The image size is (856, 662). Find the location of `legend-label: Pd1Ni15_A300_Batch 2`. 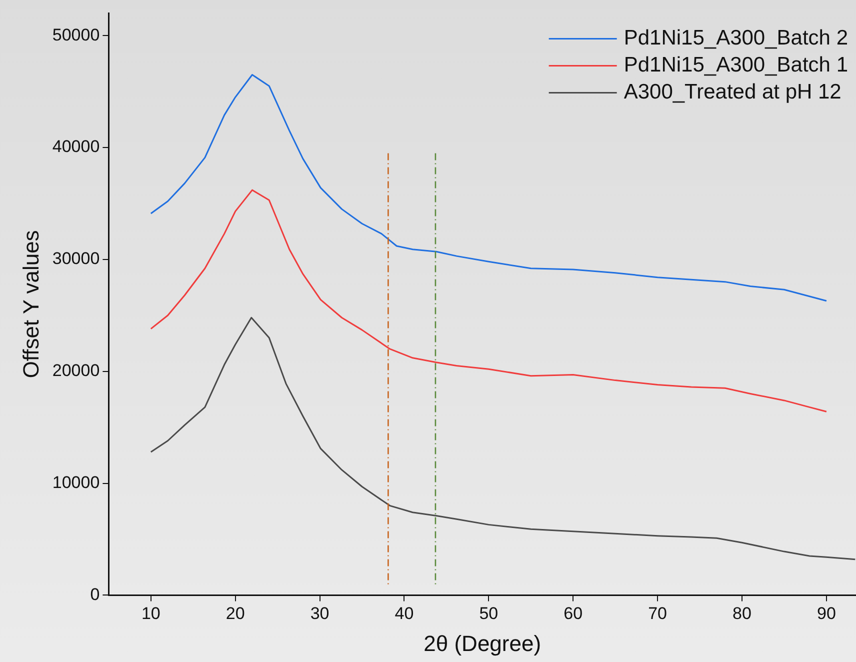

legend-label: Pd1Ni15_A300_Batch 2 is located at coordinates (736, 38).